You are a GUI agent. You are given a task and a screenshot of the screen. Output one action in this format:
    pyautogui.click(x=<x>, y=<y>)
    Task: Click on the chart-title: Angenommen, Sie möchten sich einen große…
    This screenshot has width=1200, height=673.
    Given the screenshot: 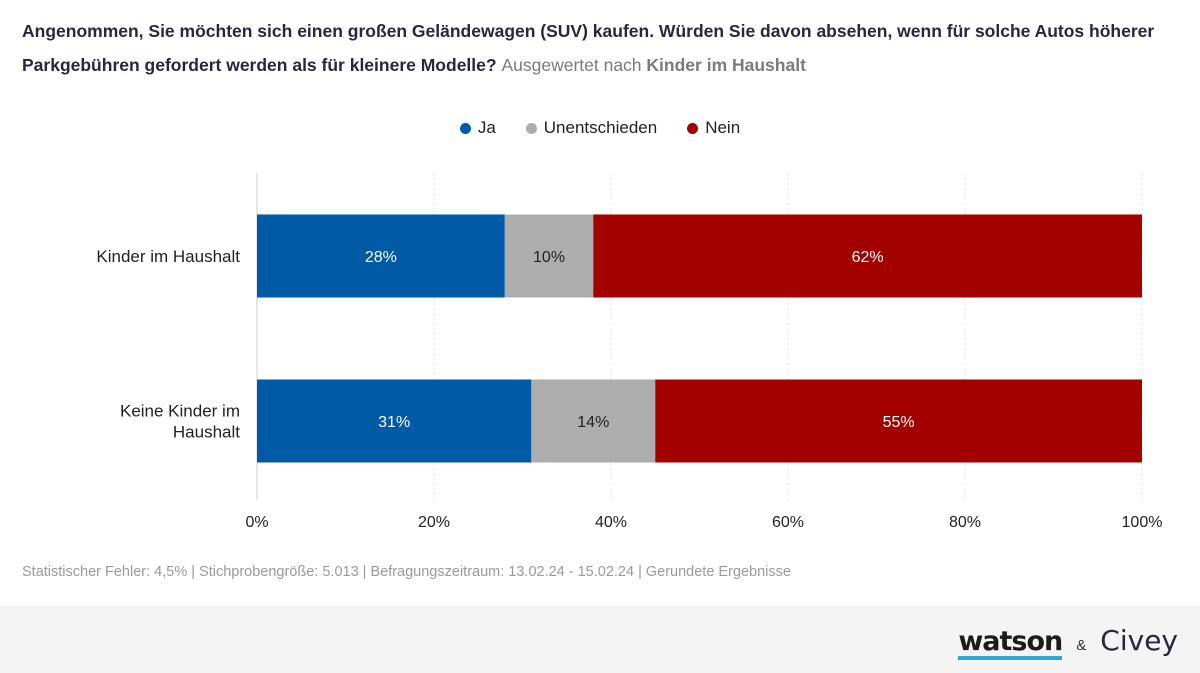 What is the action you would take?
    pyautogui.click(x=602, y=48)
    